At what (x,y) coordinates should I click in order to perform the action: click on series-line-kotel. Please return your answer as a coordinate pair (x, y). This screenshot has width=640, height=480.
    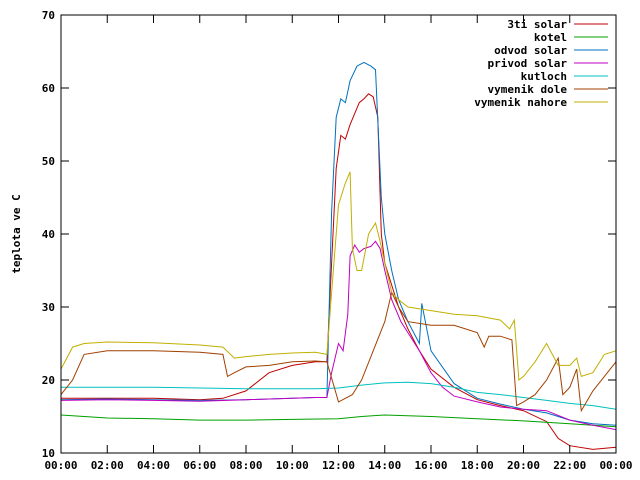
    Looking at the image, I should click on (338, 421).